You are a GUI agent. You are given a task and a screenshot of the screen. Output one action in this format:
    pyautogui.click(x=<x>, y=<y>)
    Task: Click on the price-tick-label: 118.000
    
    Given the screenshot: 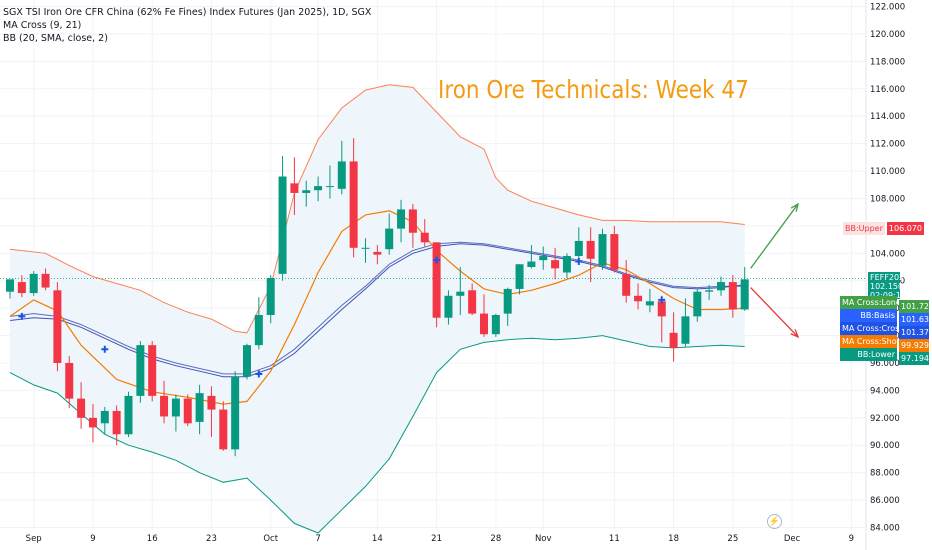 What is the action you would take?
    pyautogui.click(x=887, y=62)
    